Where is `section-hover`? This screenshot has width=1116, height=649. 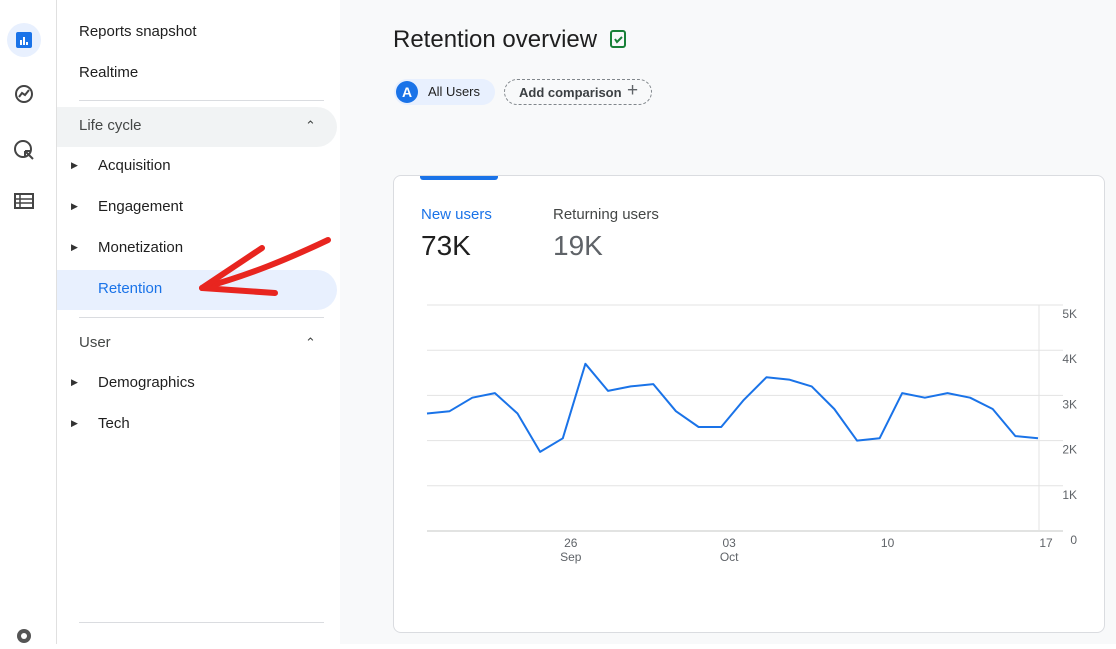 section-hover is located at coordinates (197, 127).